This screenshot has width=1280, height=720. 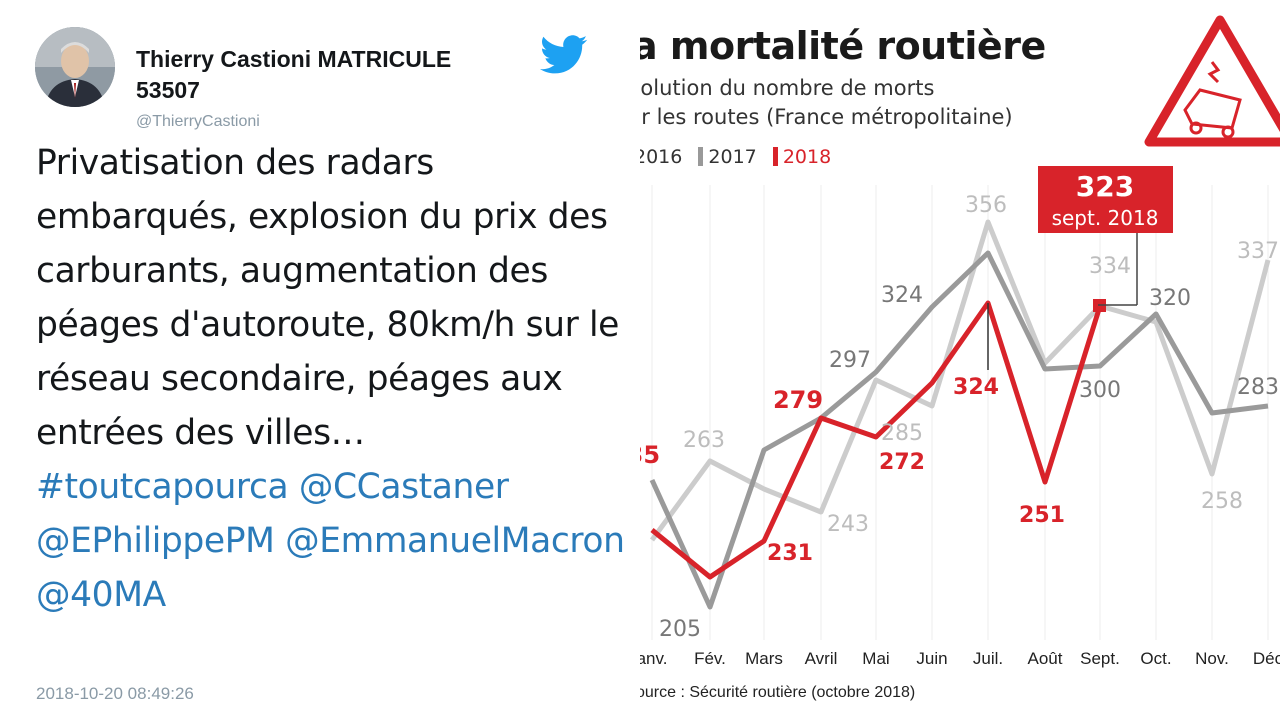 I want to click on data-label: 263, so click(x=704, y=440).